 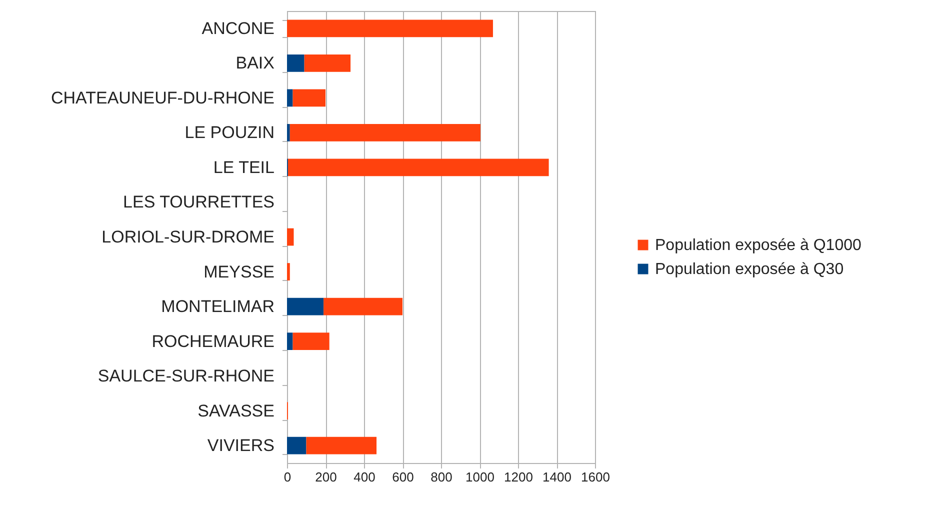 I want to click on legend-label: Population exposée à Q30, so click(x=749, y=269).